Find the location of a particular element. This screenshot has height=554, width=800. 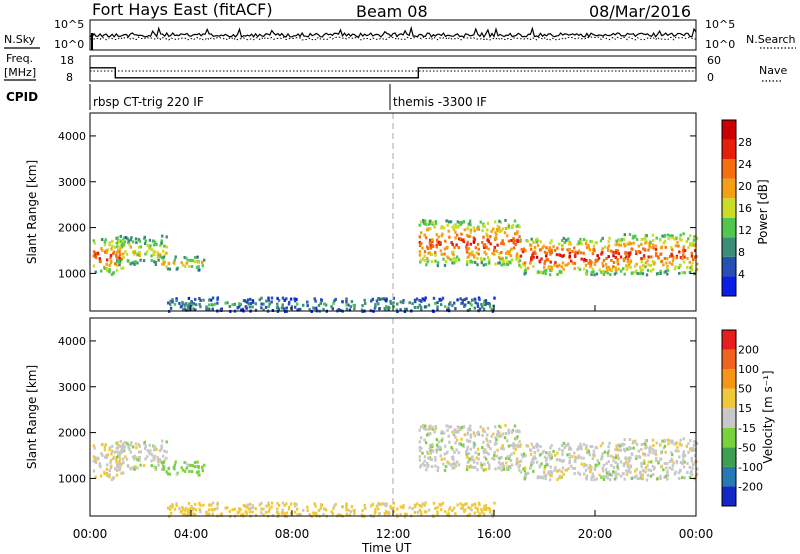

power-ytick-label: 2000 is located at coordinates (72, 228).